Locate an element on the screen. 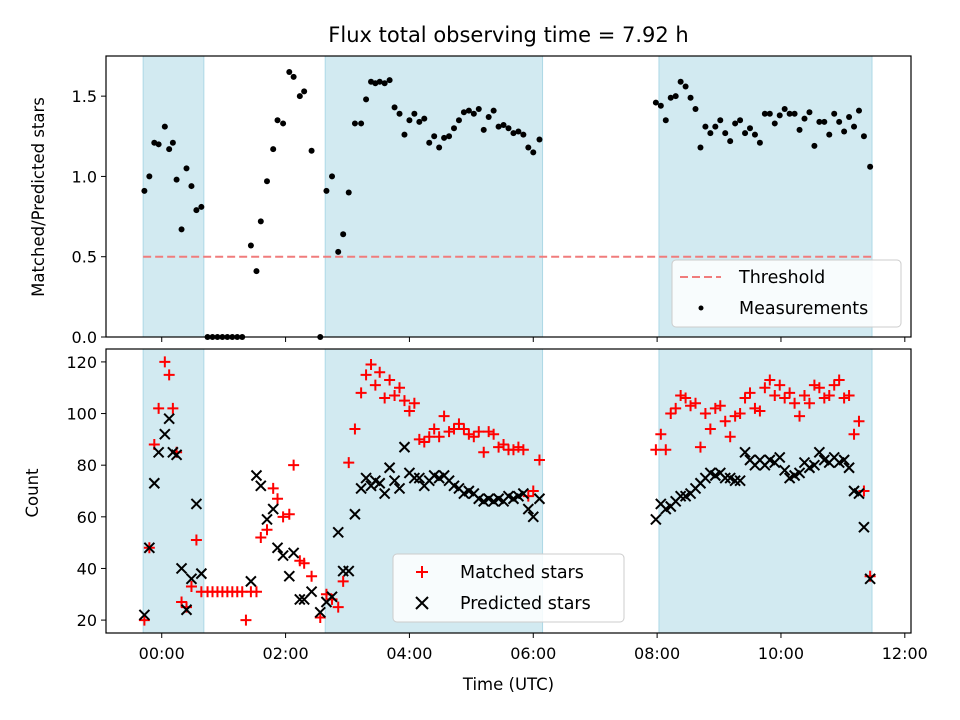 This screenshot has height=720, width=960. legend-matched-swatch is located at coordinates (422, 572).